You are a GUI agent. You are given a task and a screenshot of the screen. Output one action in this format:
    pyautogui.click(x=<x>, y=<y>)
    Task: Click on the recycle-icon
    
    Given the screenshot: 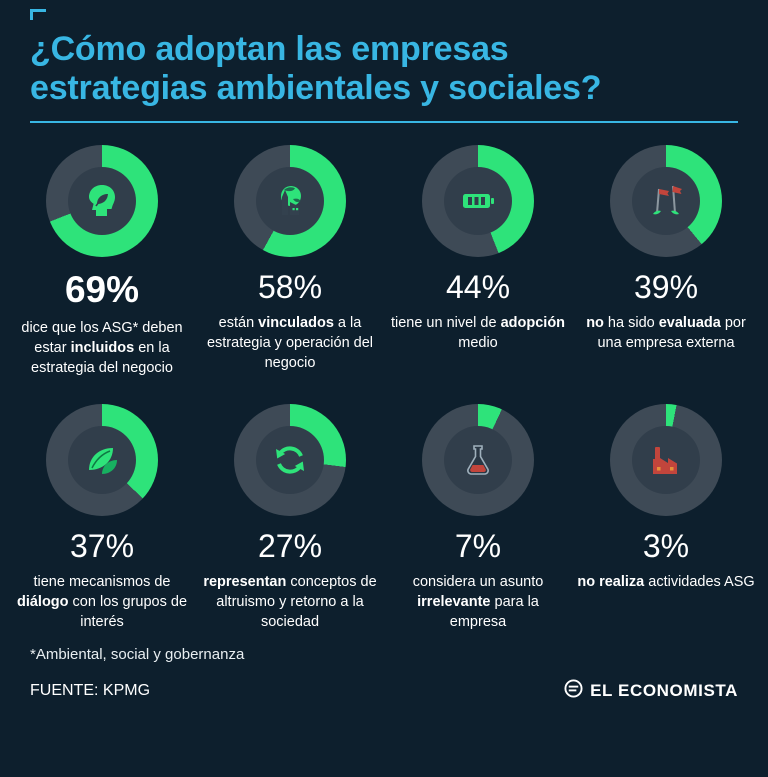 What is the action you would take?
    pyautogui.click(x=290, y=459)
    